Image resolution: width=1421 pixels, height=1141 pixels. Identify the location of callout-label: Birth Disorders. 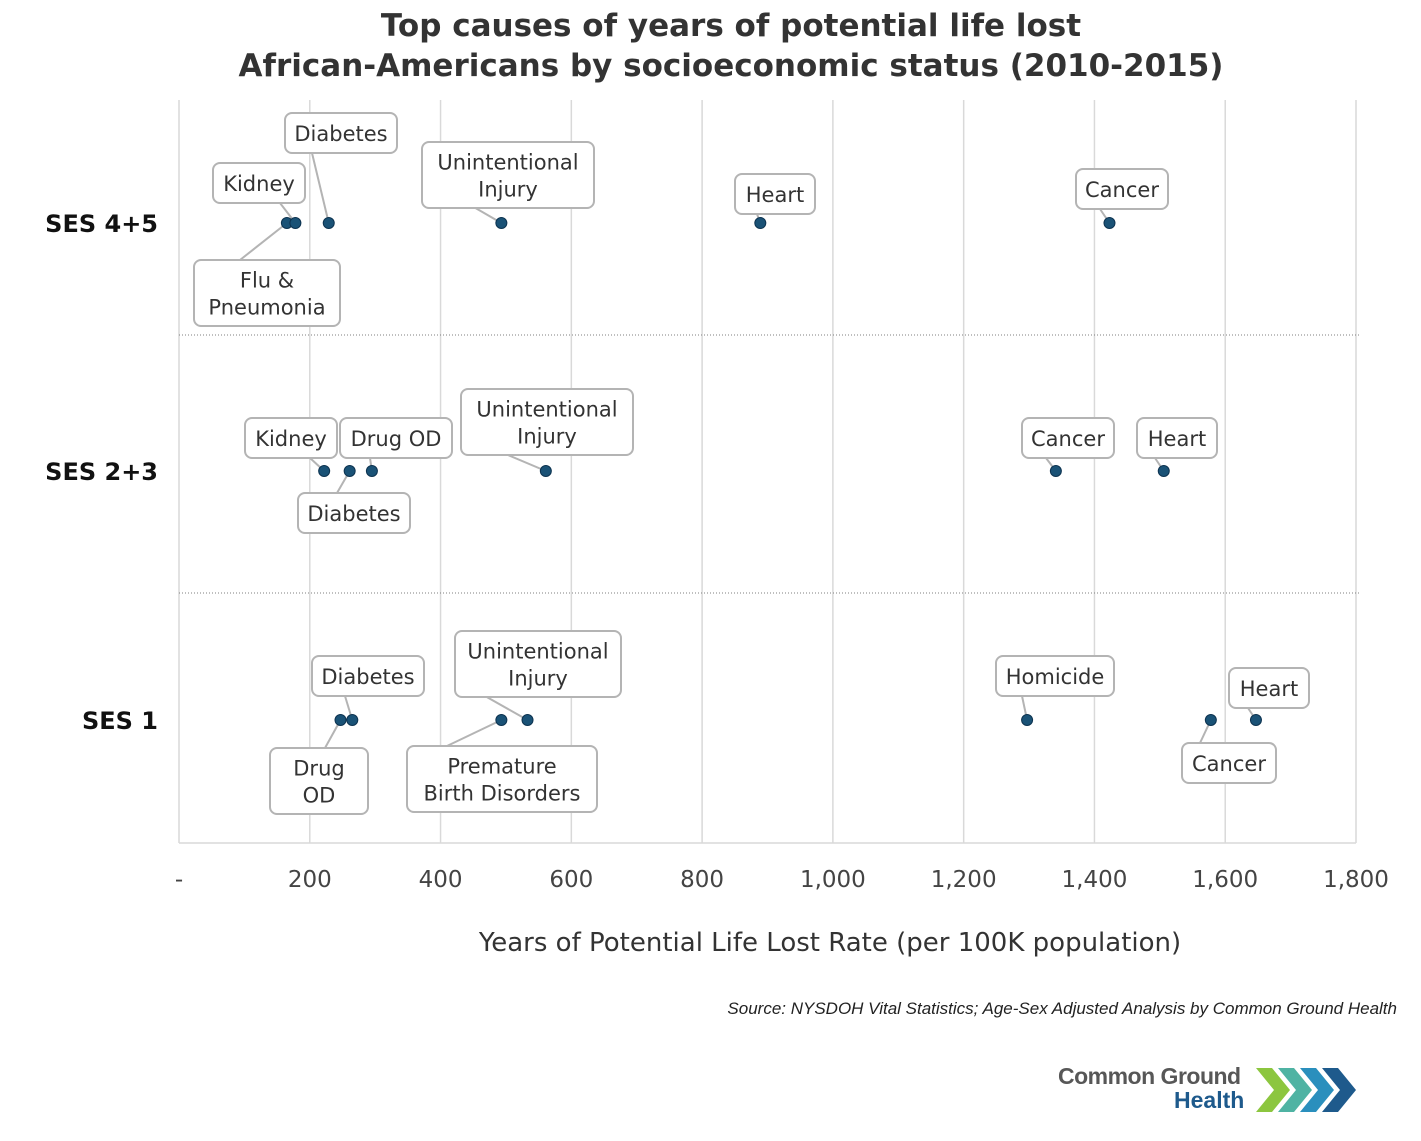
(502, 794).